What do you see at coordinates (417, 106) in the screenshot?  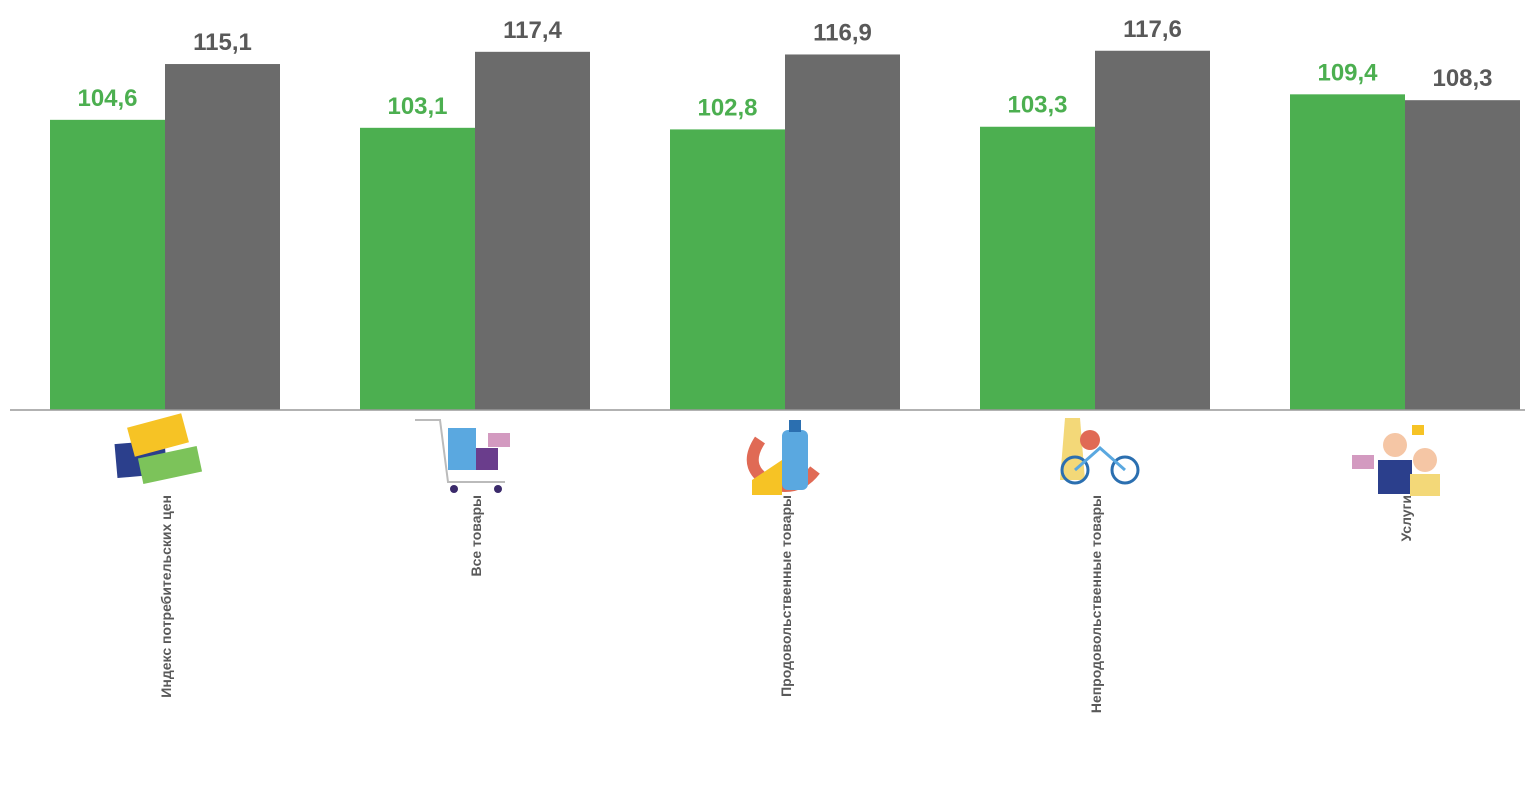 I see `value-label: 103,1` at bounding box center [417, 106].